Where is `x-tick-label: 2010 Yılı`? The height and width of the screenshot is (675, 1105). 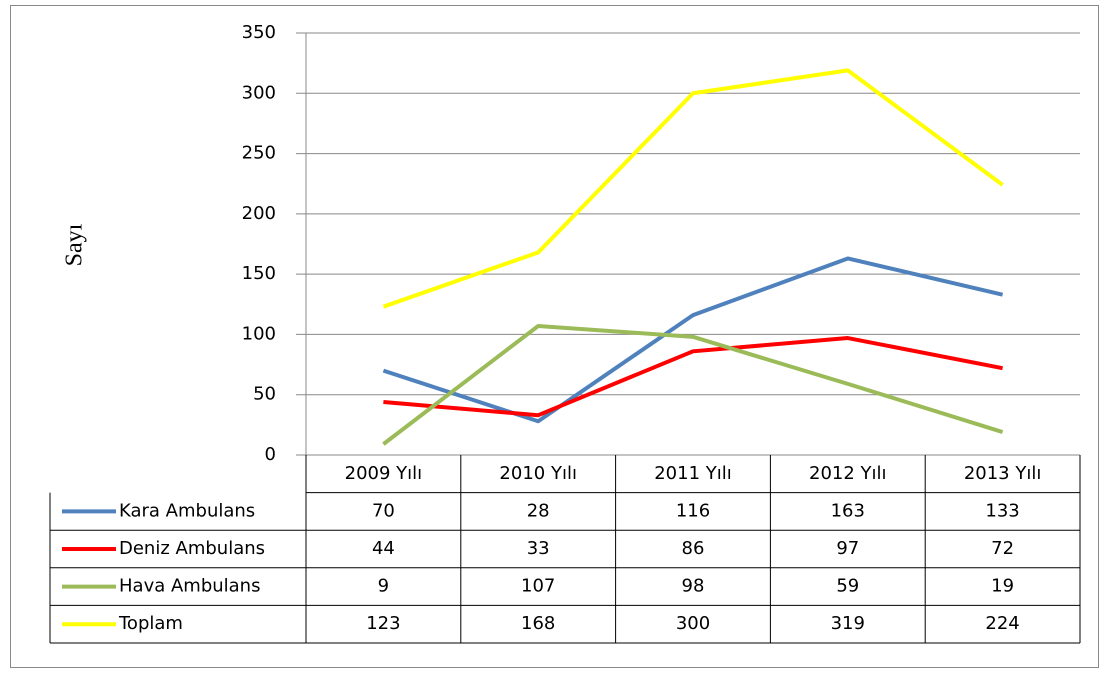 x-tick-label: 2010 Yılı is located at coordinates (538, 473).